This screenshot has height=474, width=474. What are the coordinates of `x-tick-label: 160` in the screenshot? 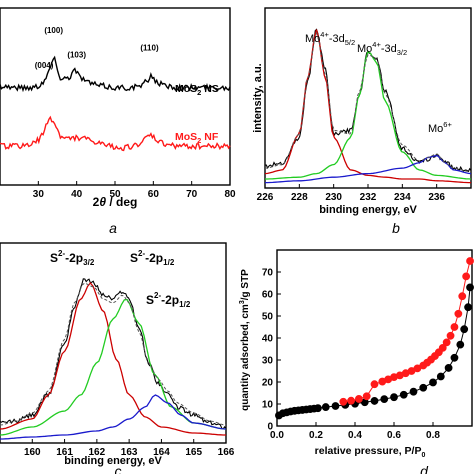 It's located at (32, 452).